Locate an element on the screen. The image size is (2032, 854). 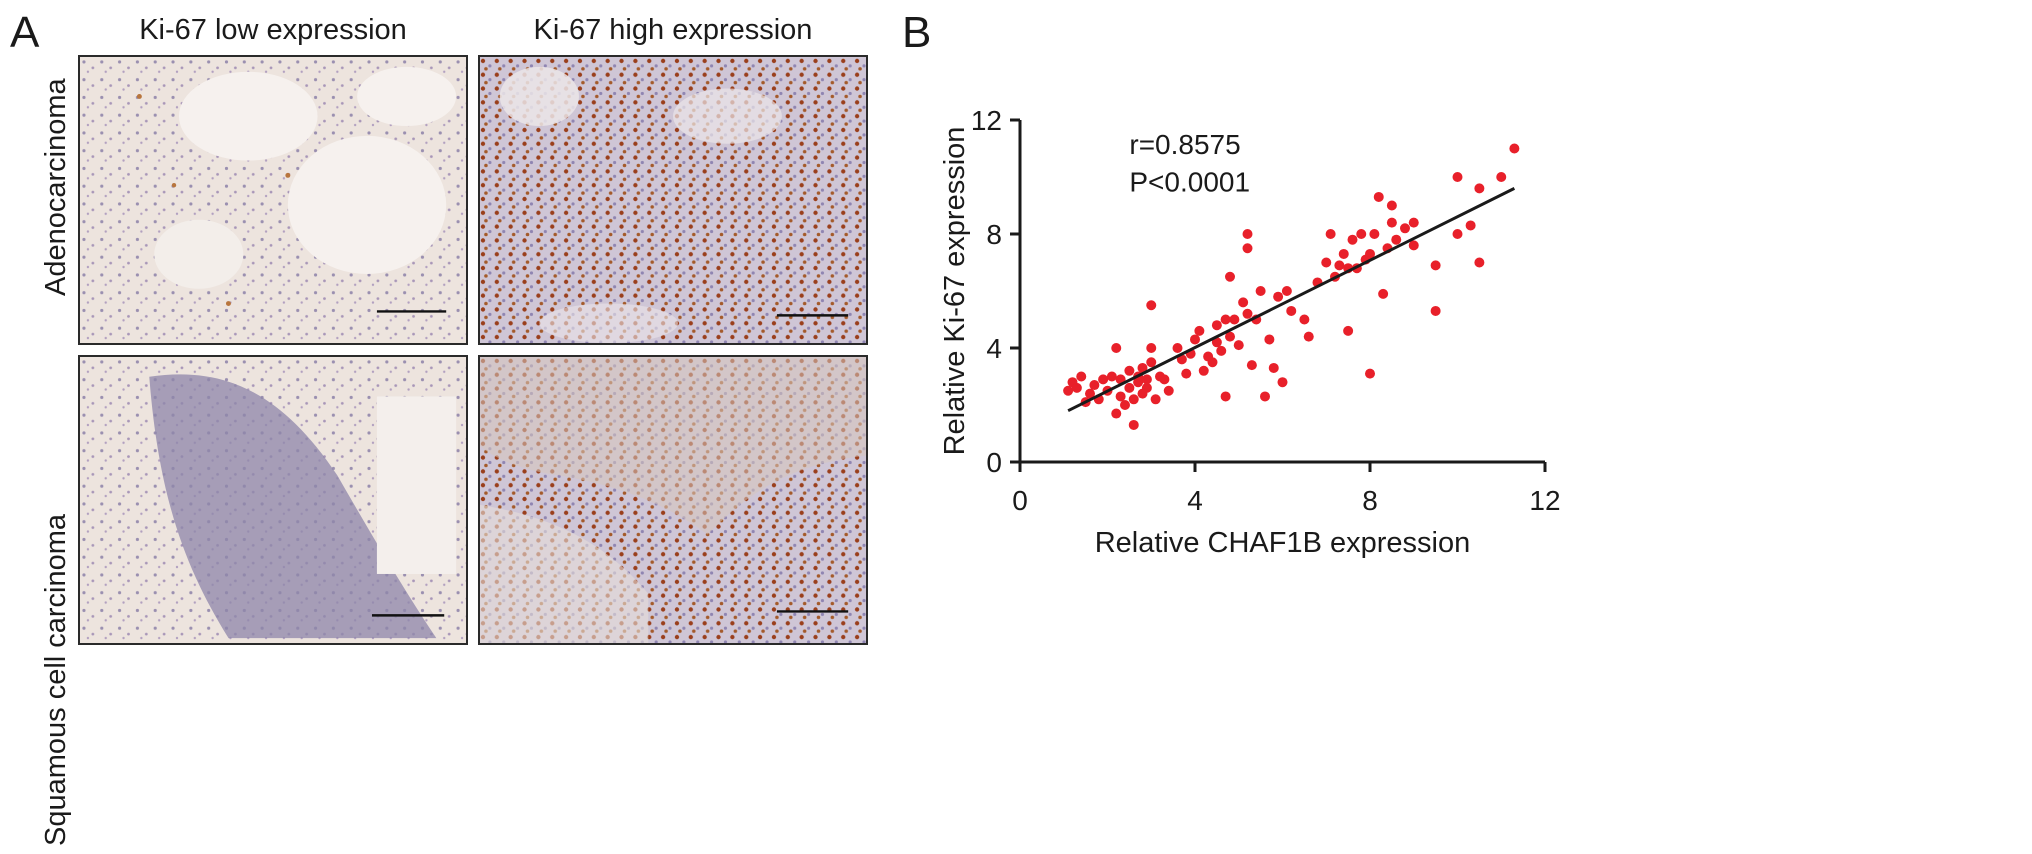
micrograph-adeno-low is located at coordinates (273, 200).